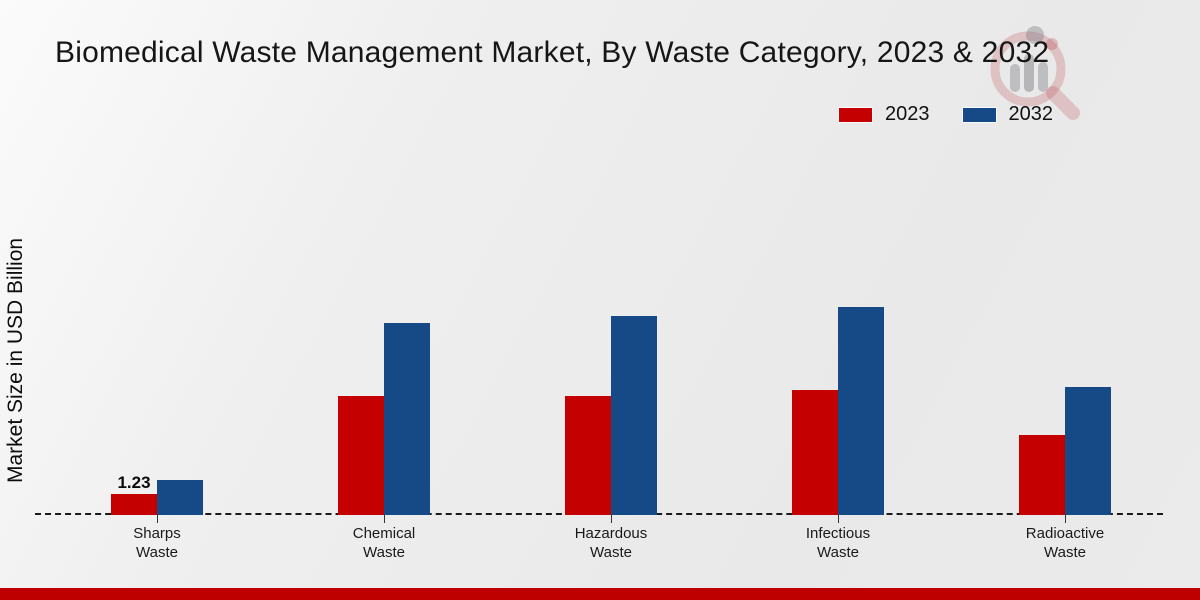 The image size is (1200, 600). Describe the element at coordinates (134, 482) in the screenshot. I see `bar-value-label: 1.23` at that location.